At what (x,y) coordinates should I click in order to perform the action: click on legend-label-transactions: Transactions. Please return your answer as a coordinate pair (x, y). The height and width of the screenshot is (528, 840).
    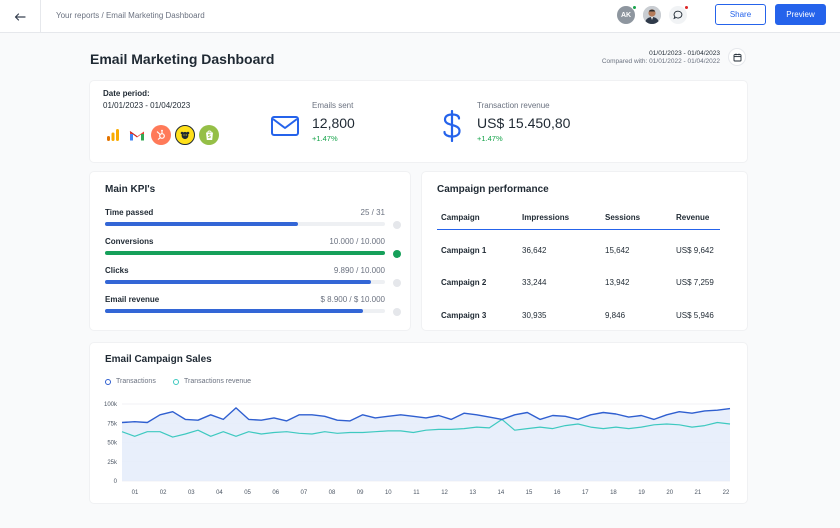
    Looking at the image, I should click on (136, 381).